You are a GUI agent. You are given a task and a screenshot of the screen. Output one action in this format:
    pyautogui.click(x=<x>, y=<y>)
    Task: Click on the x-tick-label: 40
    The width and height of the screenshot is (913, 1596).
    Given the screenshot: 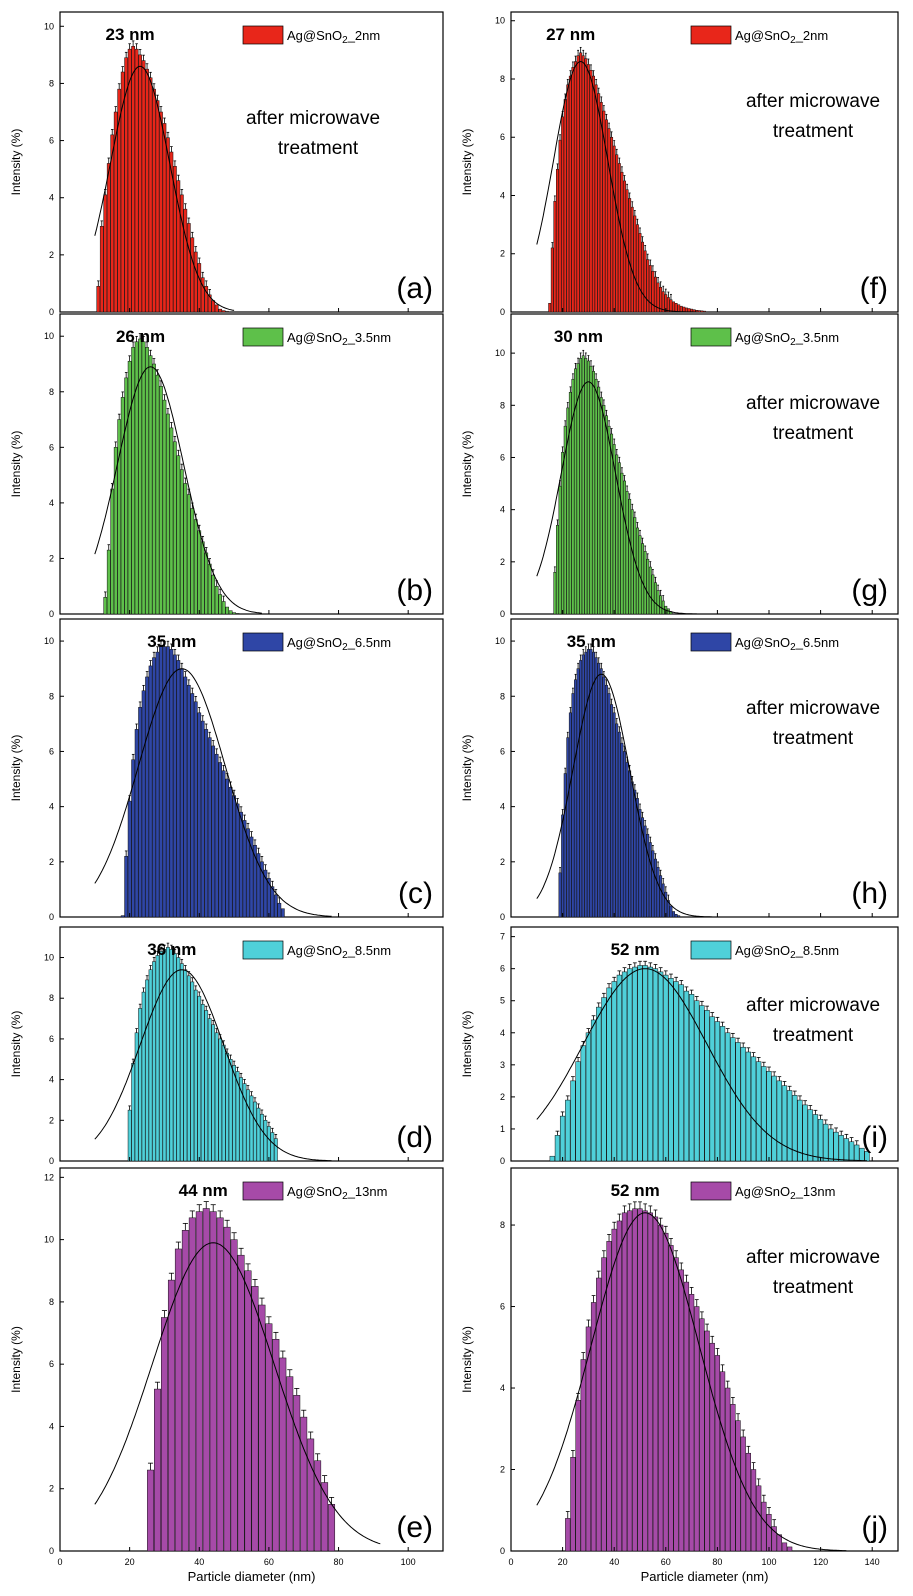 What is the action you would take?
    pyautogui.click(x=614, y=1562)
    